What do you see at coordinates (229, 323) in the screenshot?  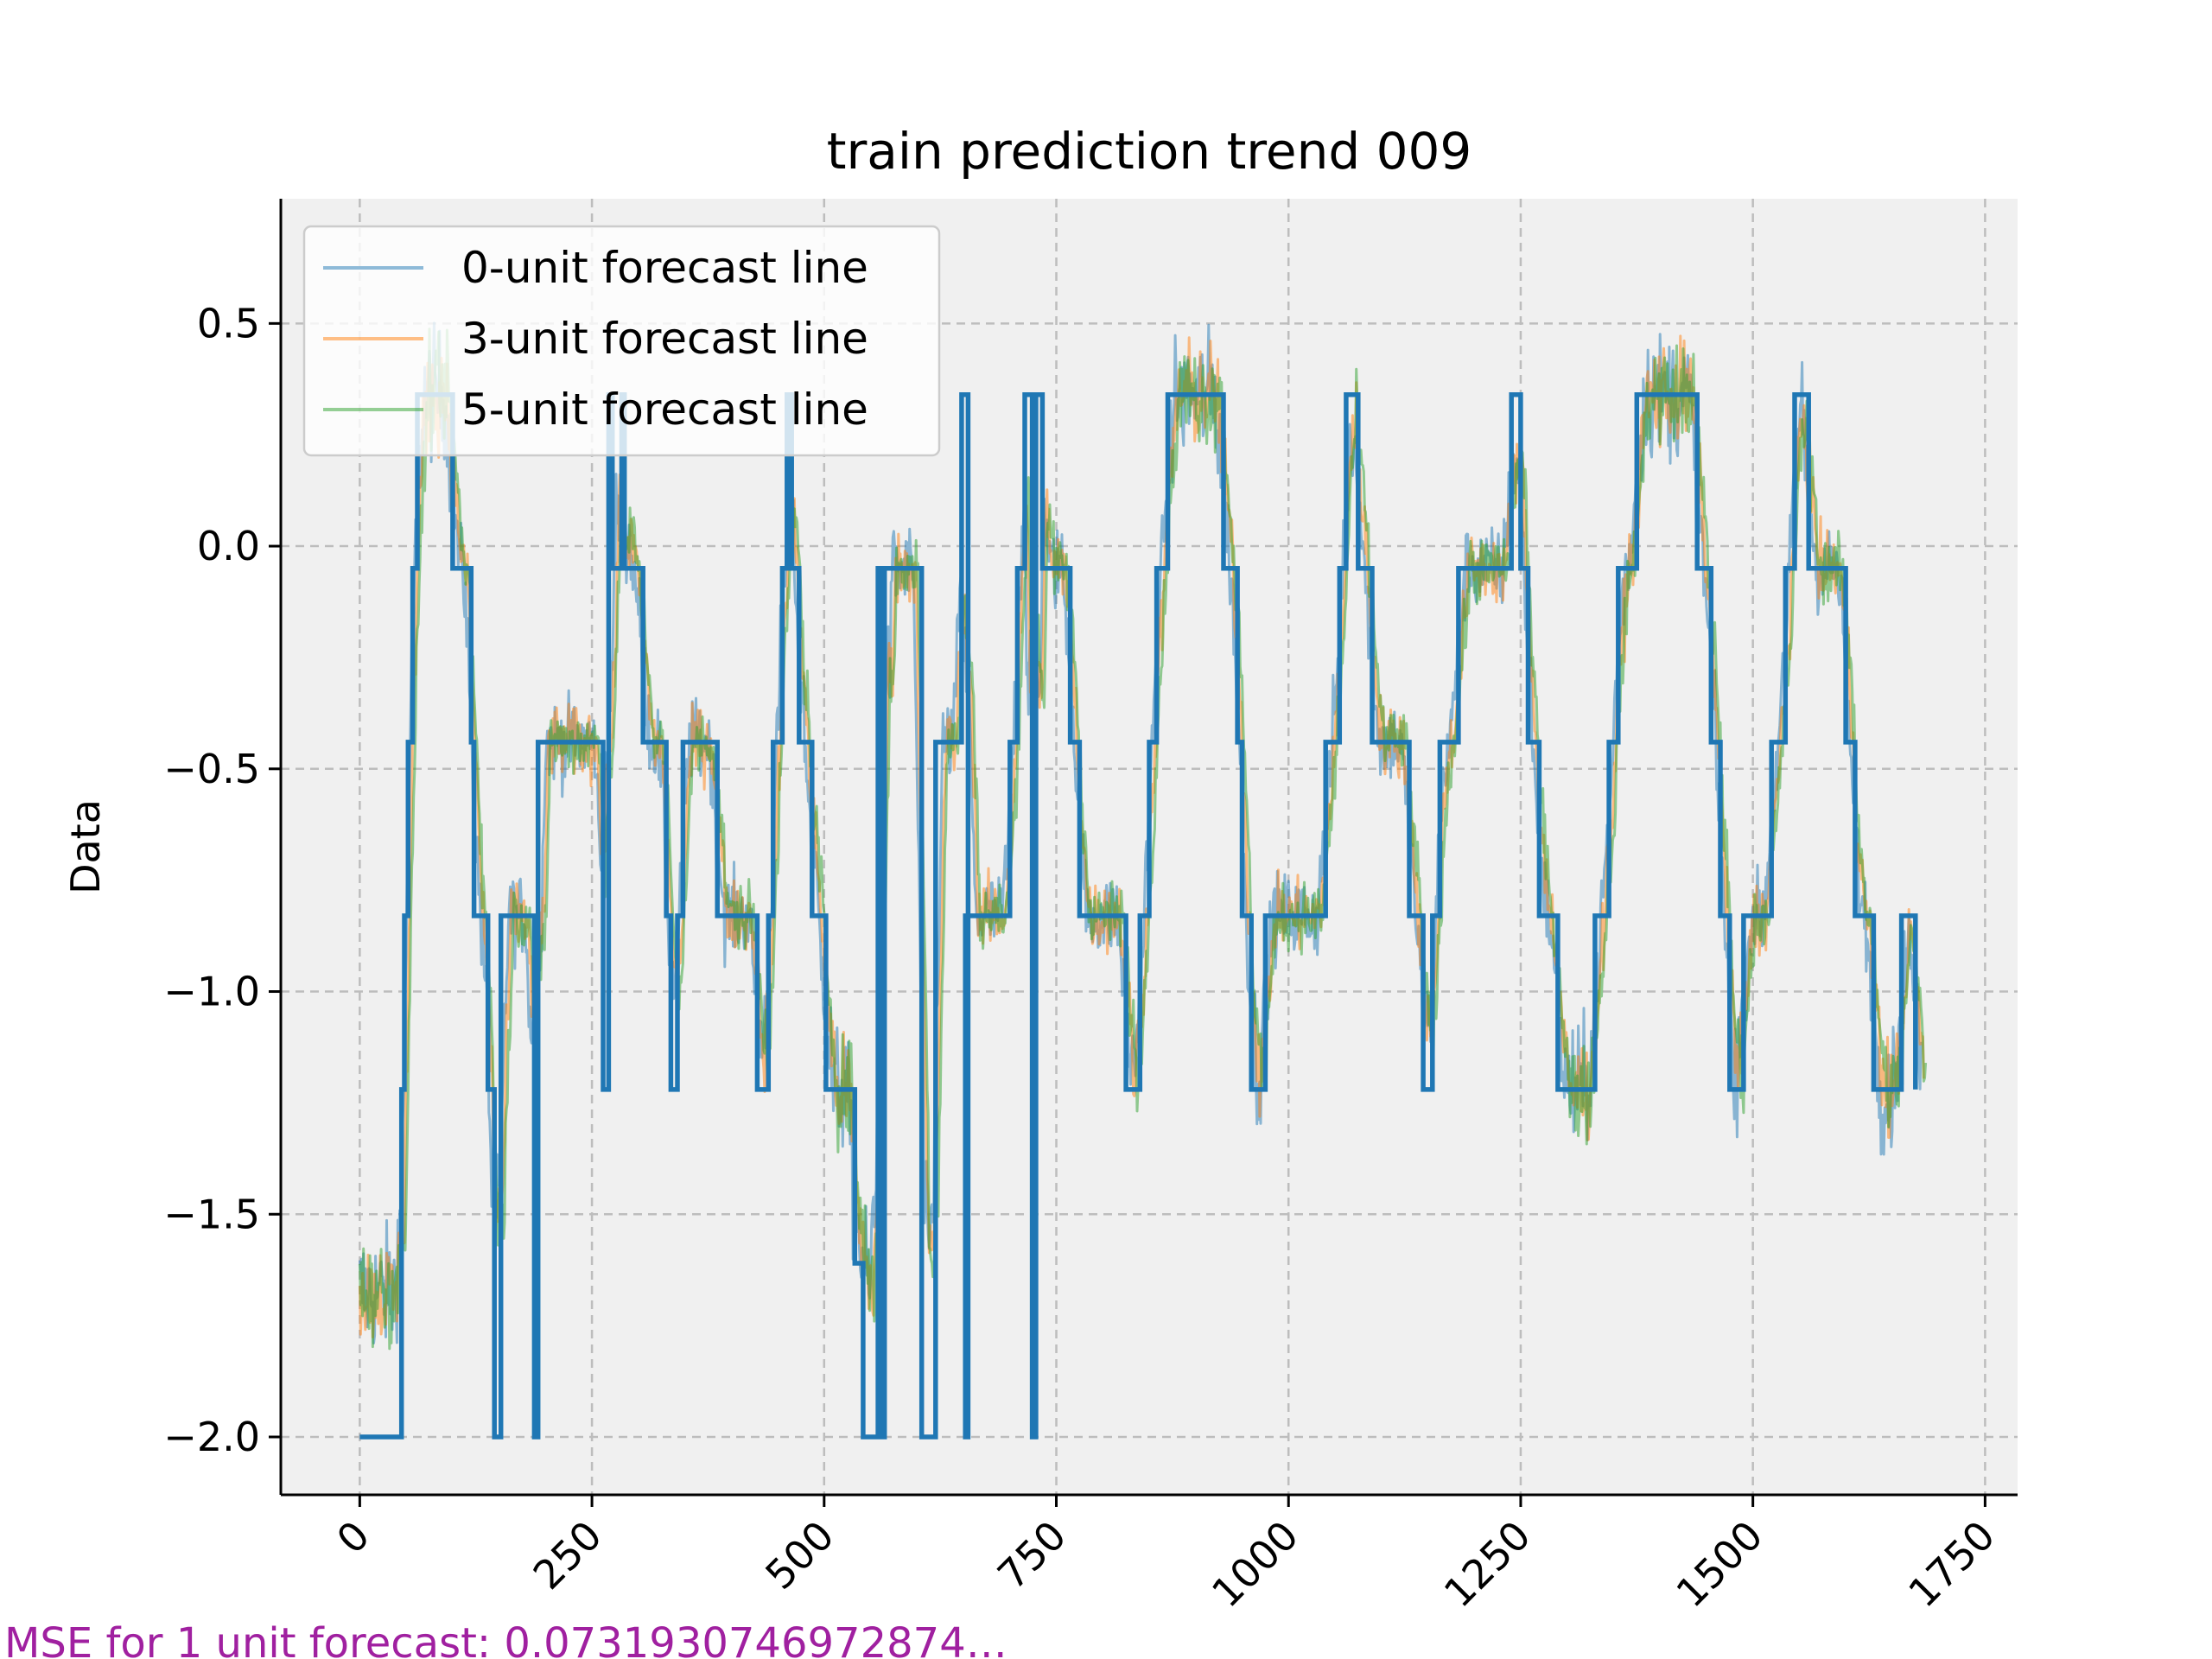 I see `y-tick-label: 0.5` at bounding box center [229, 323].